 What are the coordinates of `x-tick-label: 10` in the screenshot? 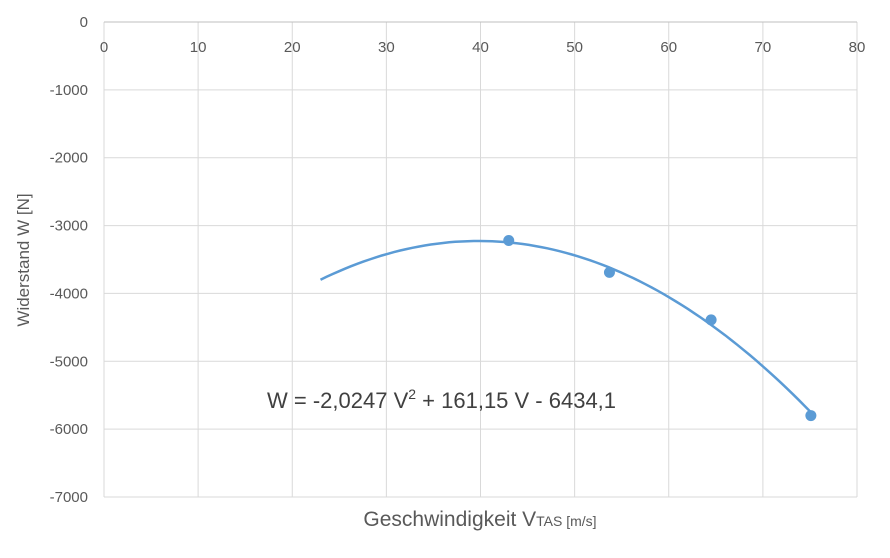 It's located at (198, 47).